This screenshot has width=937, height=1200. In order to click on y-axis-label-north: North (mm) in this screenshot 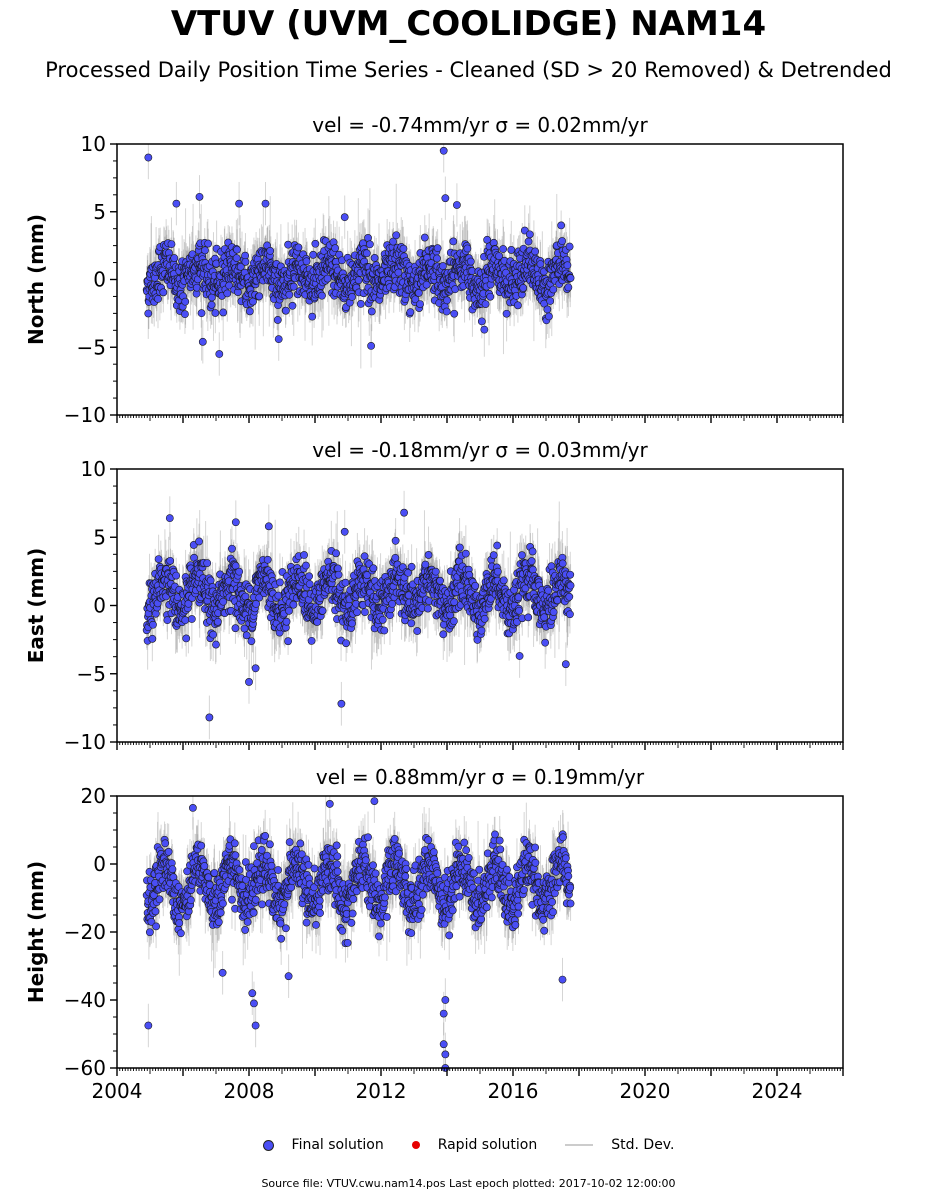, I will do `click(36, 279)`.